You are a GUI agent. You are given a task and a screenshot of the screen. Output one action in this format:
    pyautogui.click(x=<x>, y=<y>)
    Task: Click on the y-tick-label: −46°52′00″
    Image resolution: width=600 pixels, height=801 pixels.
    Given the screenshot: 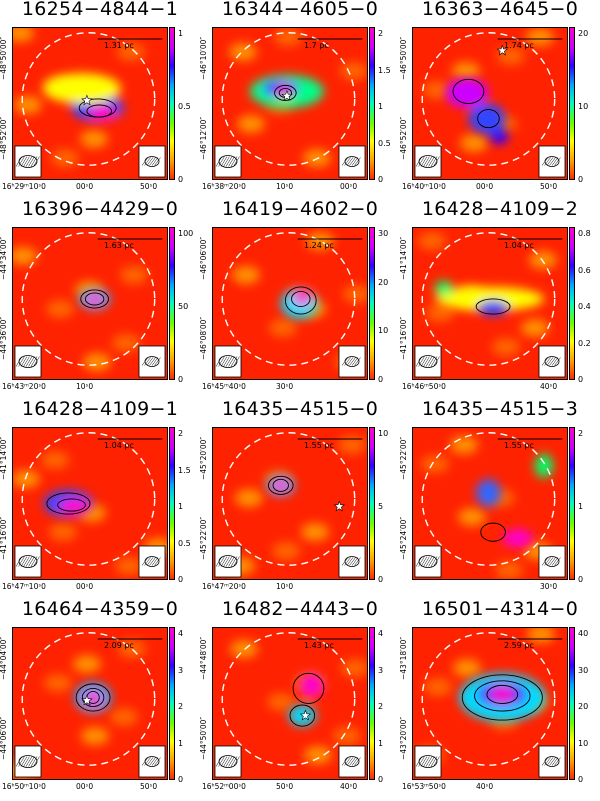 What is the action you would take?
    pyautogui.click(x=403, y=138)
    